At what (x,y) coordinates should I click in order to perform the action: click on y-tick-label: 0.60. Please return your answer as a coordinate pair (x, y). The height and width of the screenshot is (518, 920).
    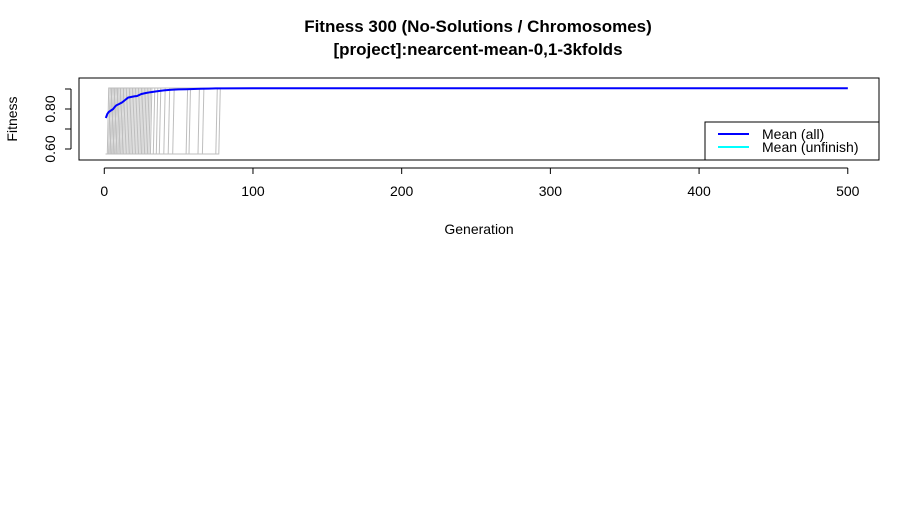
    Looking at the image, I should click on (50, 148).